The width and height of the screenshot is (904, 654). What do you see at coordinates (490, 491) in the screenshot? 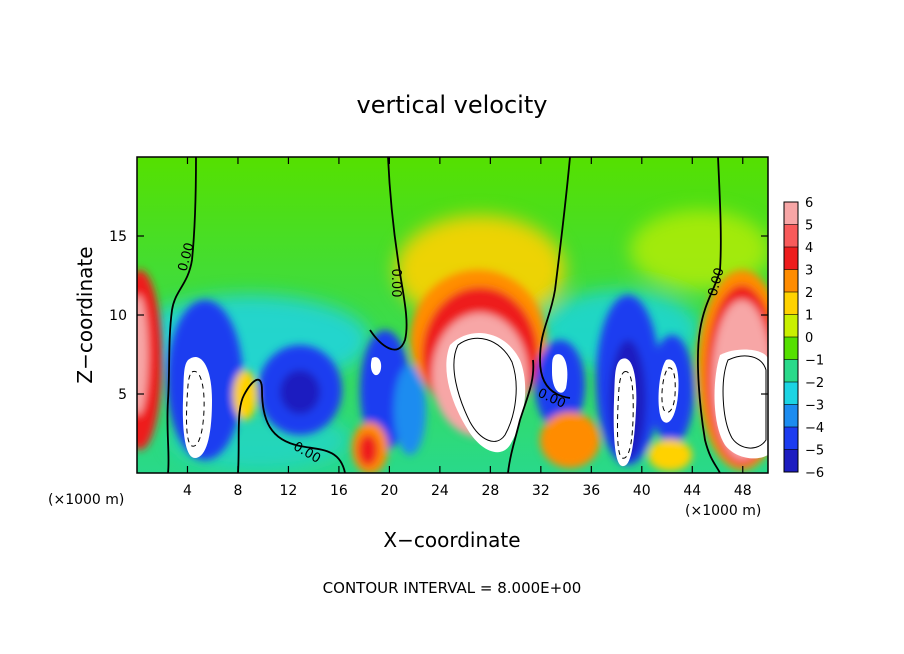
I see `x-tick-label: 28` at bounding box center [490, 491].